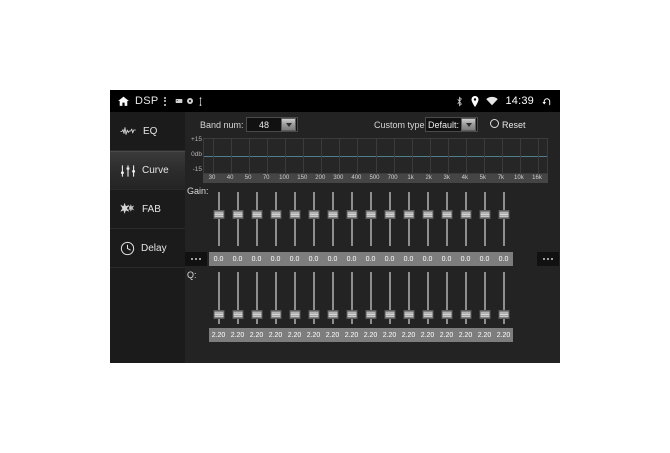  I want to click on reset-radio, so click(494, 123).